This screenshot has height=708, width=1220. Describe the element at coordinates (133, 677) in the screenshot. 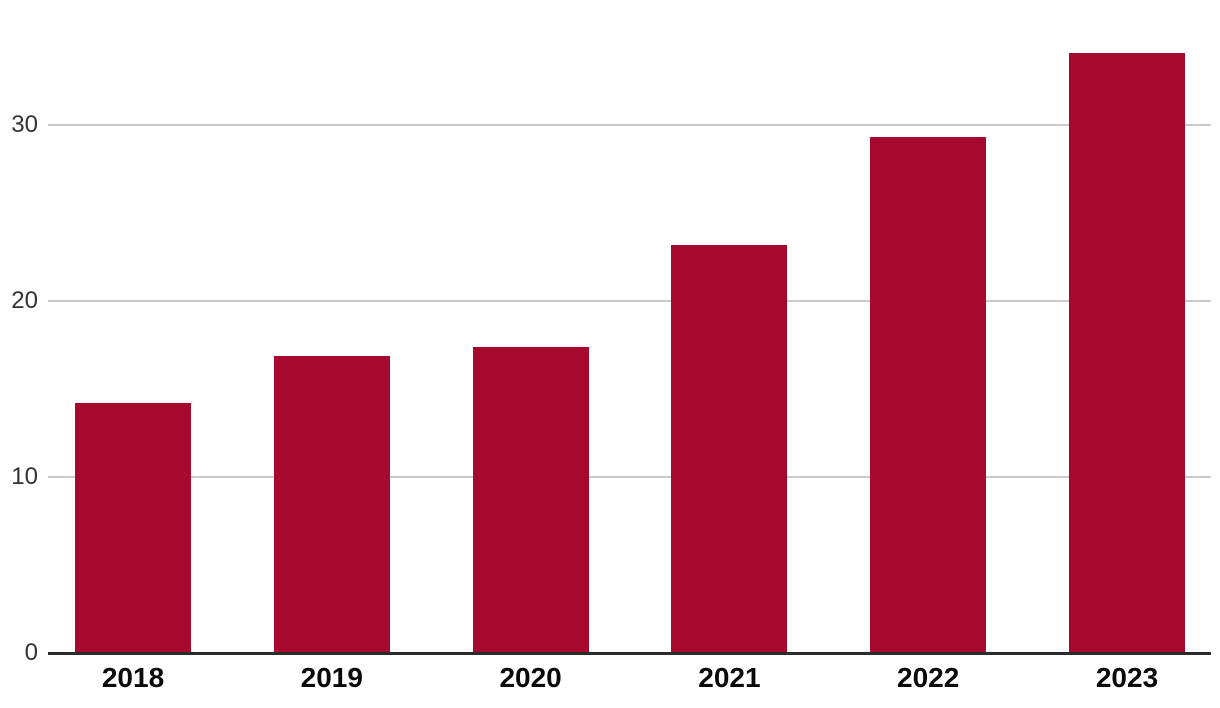

I see `x-axis-label-2018: 2018` at that location.